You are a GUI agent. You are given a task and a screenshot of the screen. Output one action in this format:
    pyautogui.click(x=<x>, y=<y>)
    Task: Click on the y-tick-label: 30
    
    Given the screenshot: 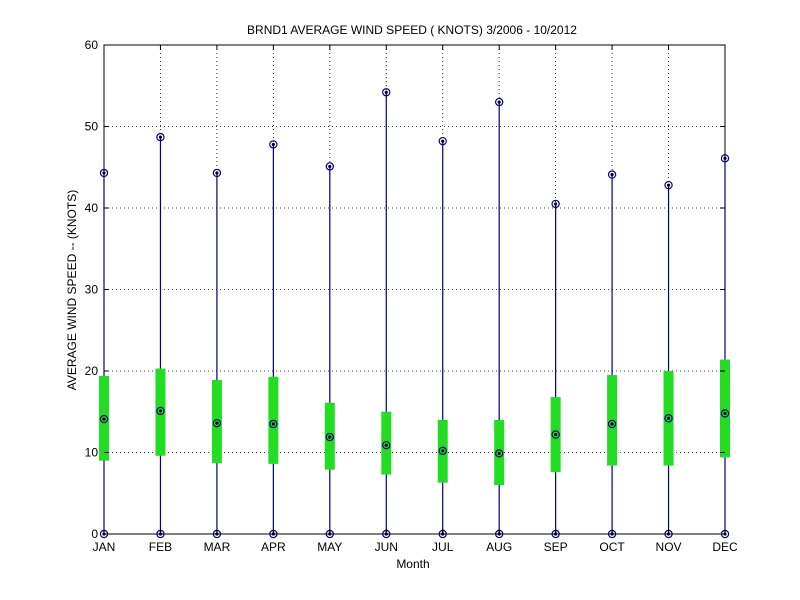 What is the action you would take?
    pyautogui.click(x=92, y=290)
    